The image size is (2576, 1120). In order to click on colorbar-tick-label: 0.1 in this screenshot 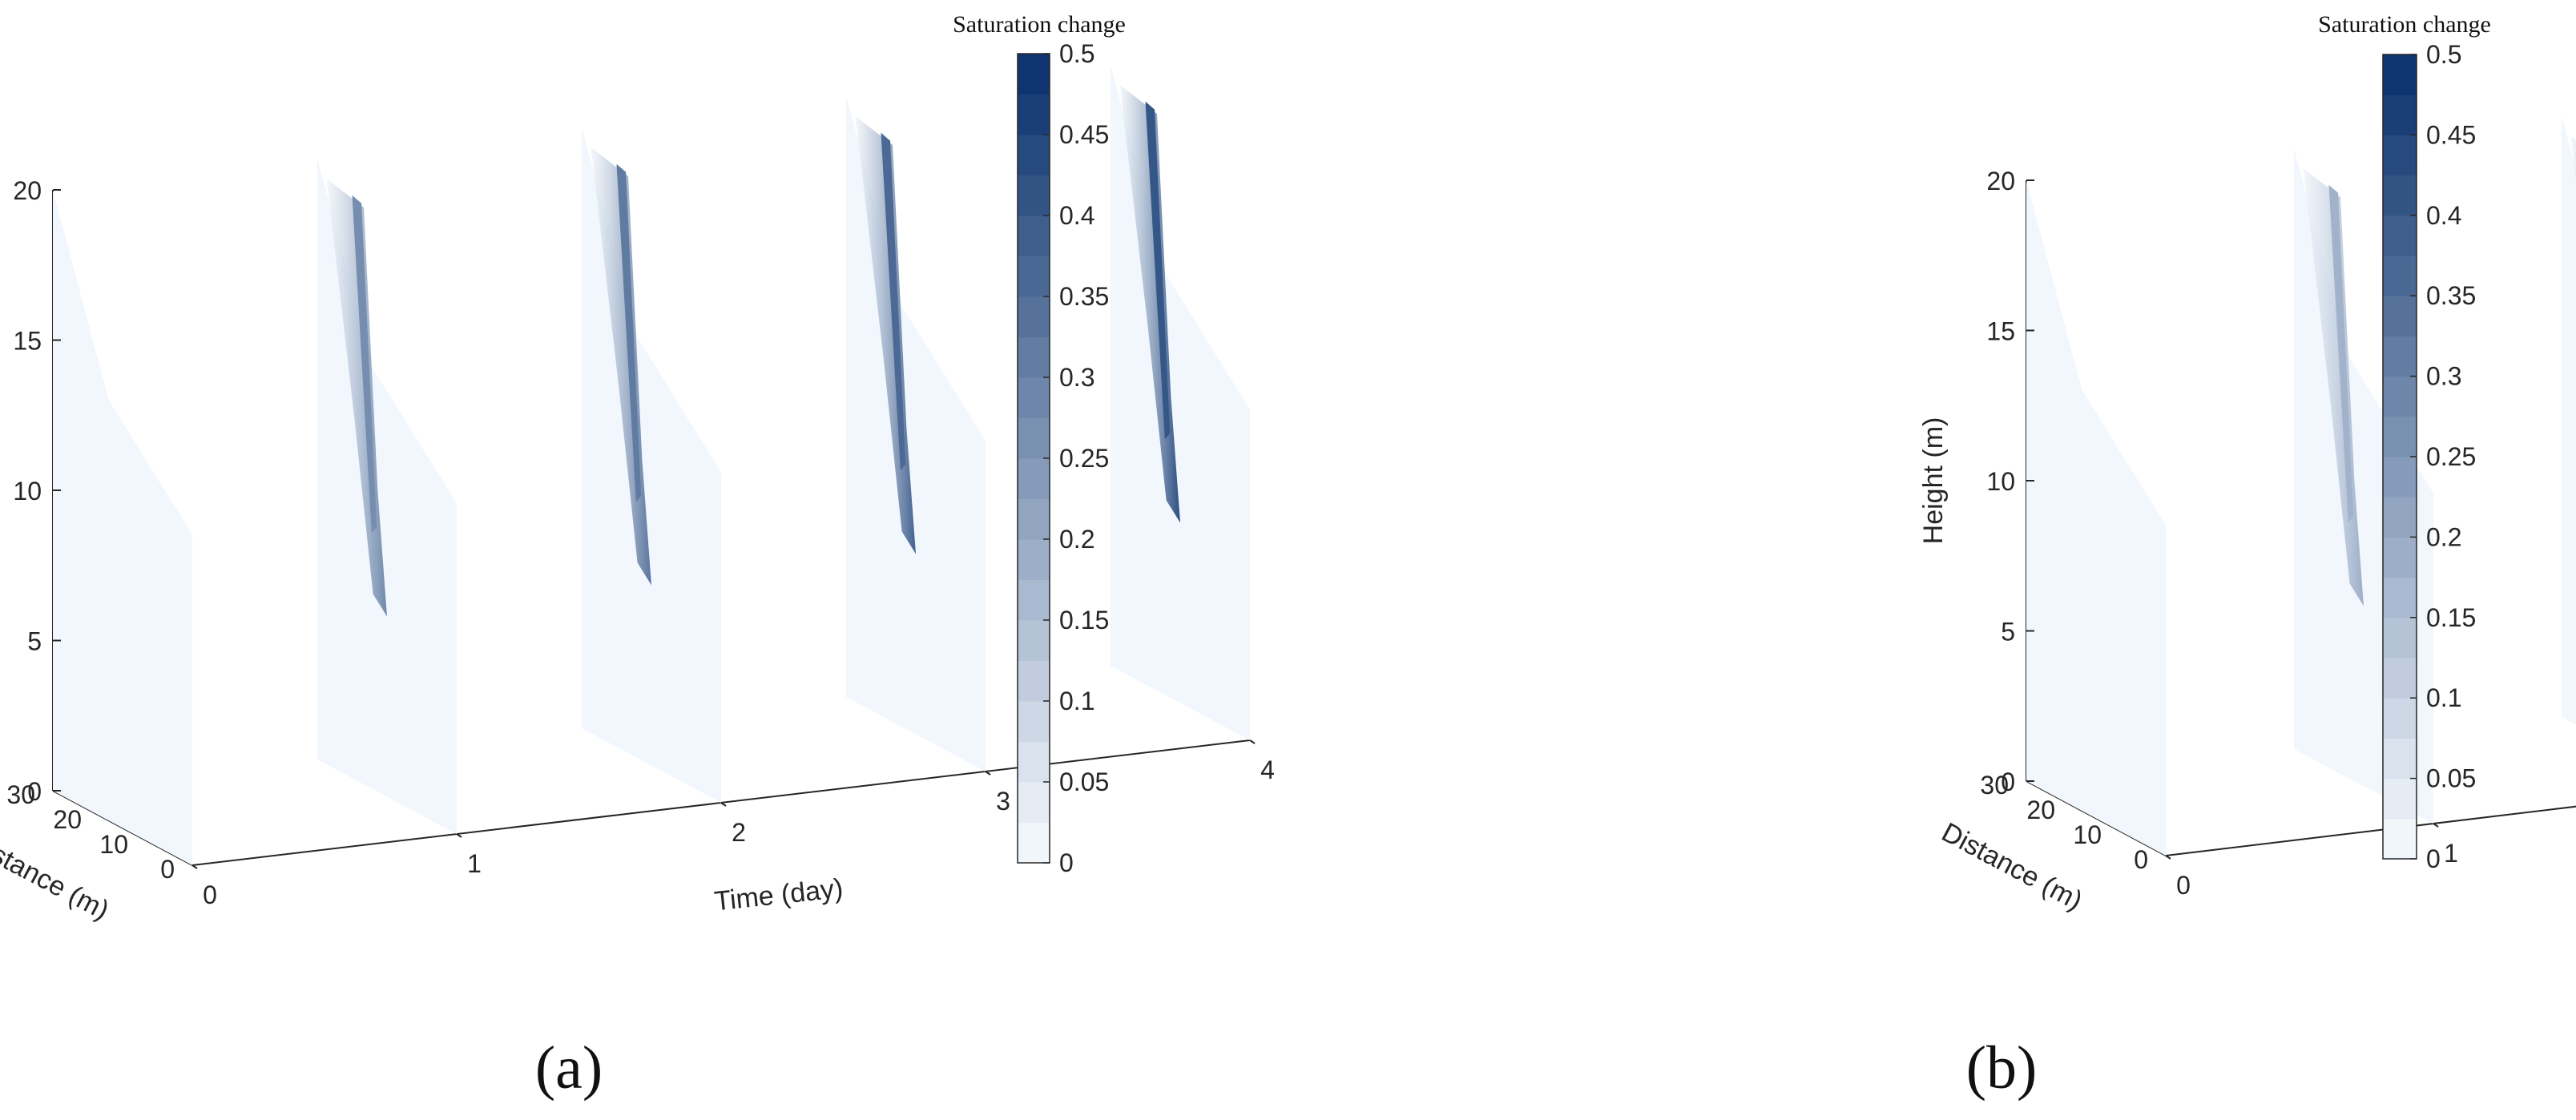, I will do `click(1076, 701)`.